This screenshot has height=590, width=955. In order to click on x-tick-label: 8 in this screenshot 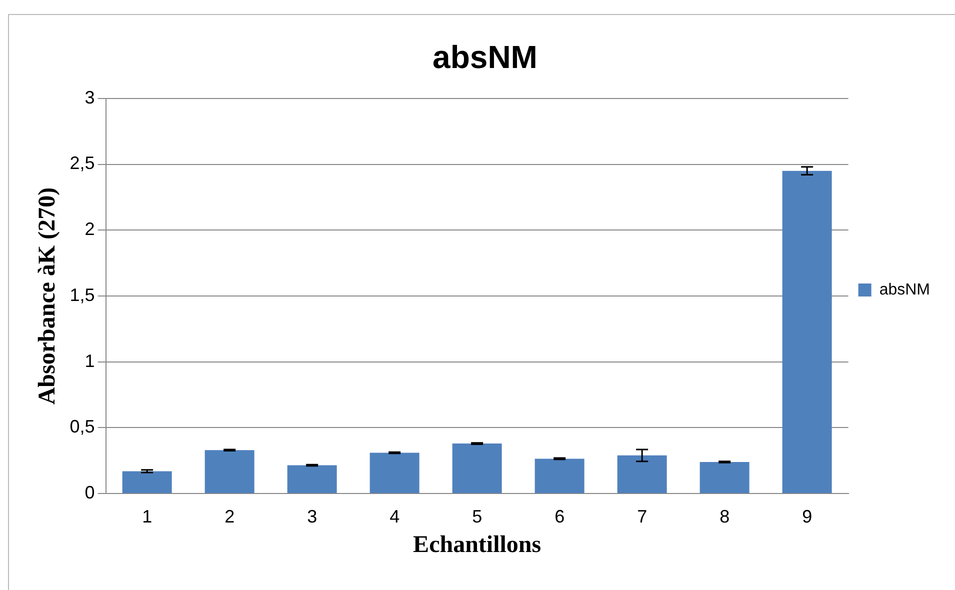, I will do `click(725, 516)`.